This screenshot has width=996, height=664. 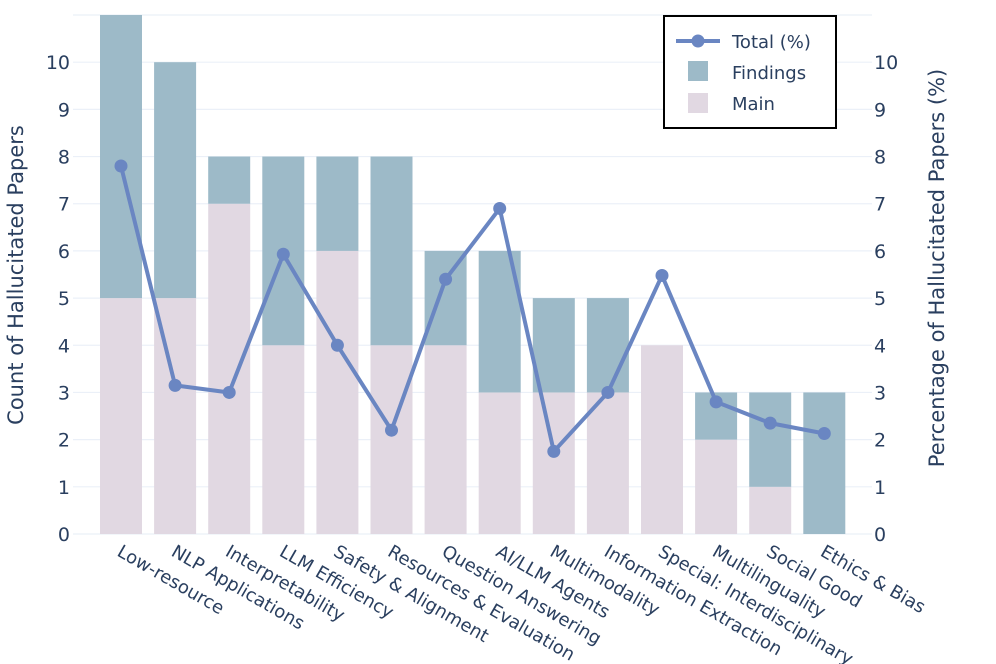 What do you see at coordinates (771, 42) in the screenshot?
I see `legend-total: Total (%)` at bounding box center [771, 42].